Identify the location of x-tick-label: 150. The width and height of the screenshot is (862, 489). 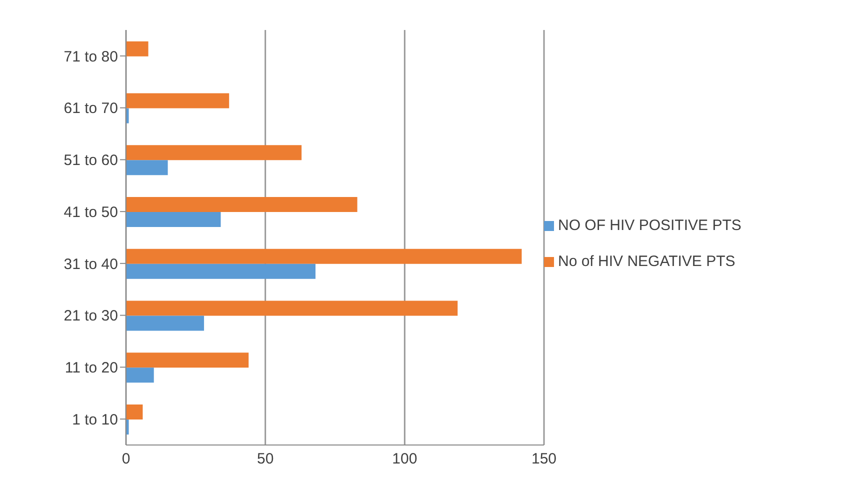
(544, 459).